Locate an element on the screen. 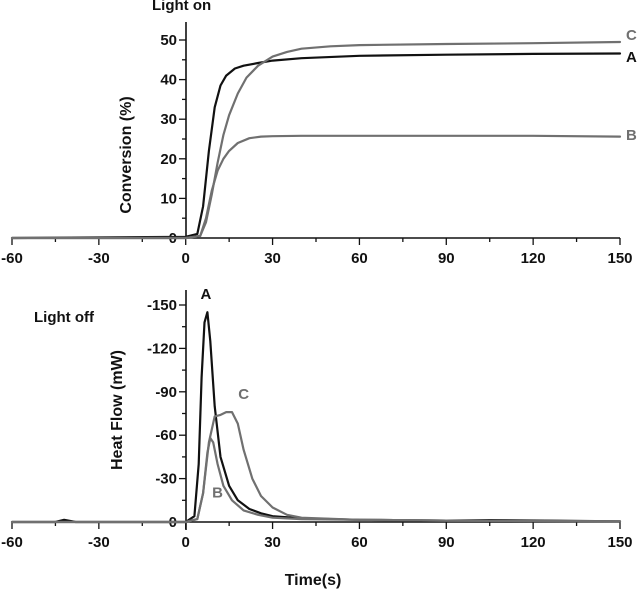 The image size is (640, 590). bottom-x-tick-label: -60 is located at coordinates (12, 542).